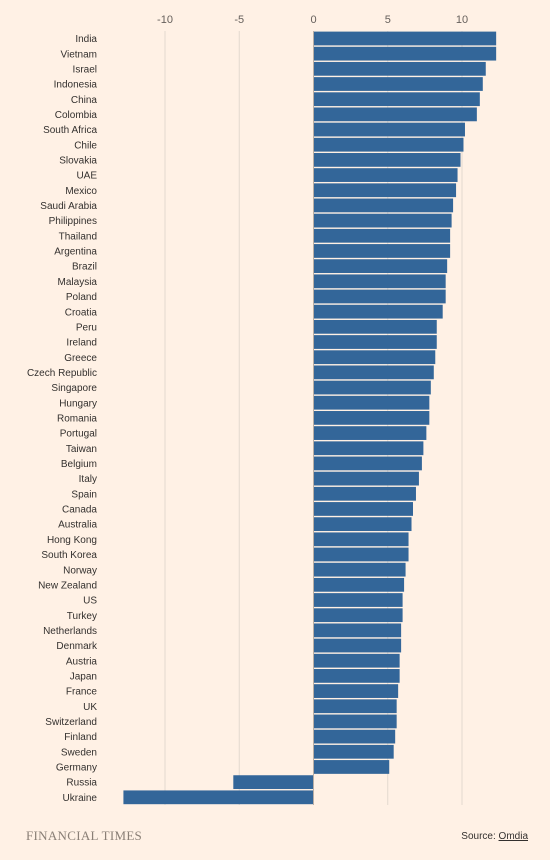 This screenshot has height=860, width=550. Describe the element at coordinates (76, 115) in the screenshot. I see `category-label: Colombia` at that location.